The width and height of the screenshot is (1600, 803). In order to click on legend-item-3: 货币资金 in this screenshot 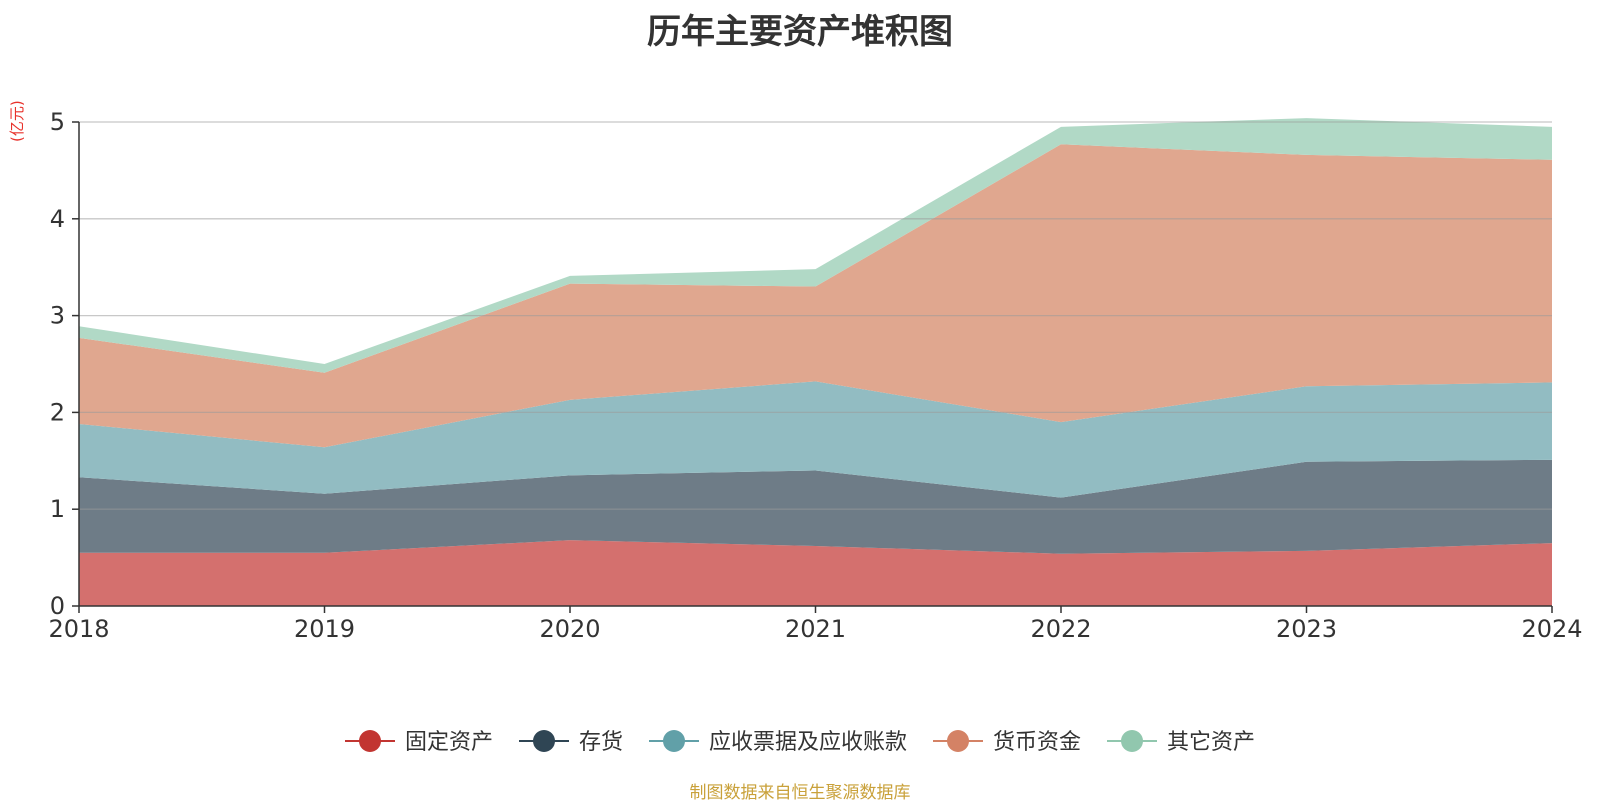, I will do `click(1007, 742)`.